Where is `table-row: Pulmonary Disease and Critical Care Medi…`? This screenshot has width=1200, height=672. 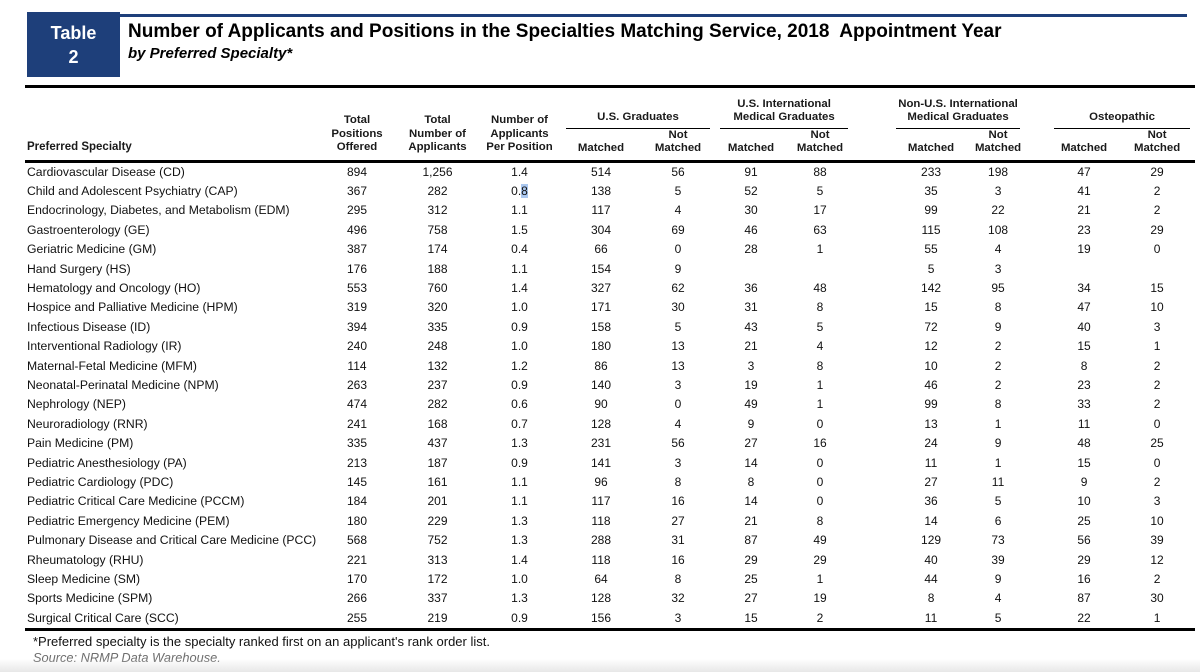 table-row: Pulmonary Disease and Critical Care Medi… is located at coordinates (610, 540).